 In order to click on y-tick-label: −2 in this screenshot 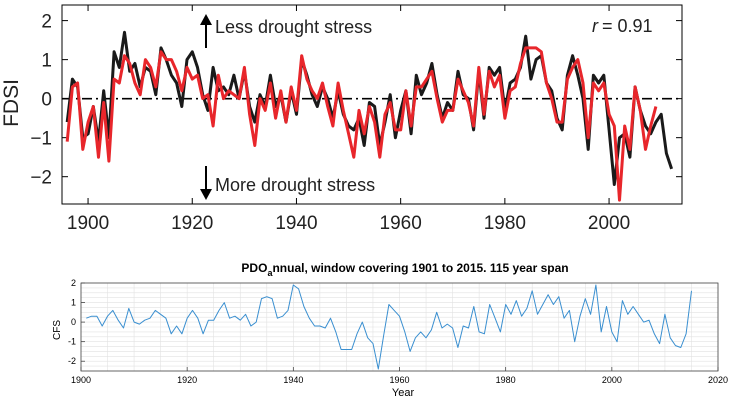, I will do `click(41, 178)`.